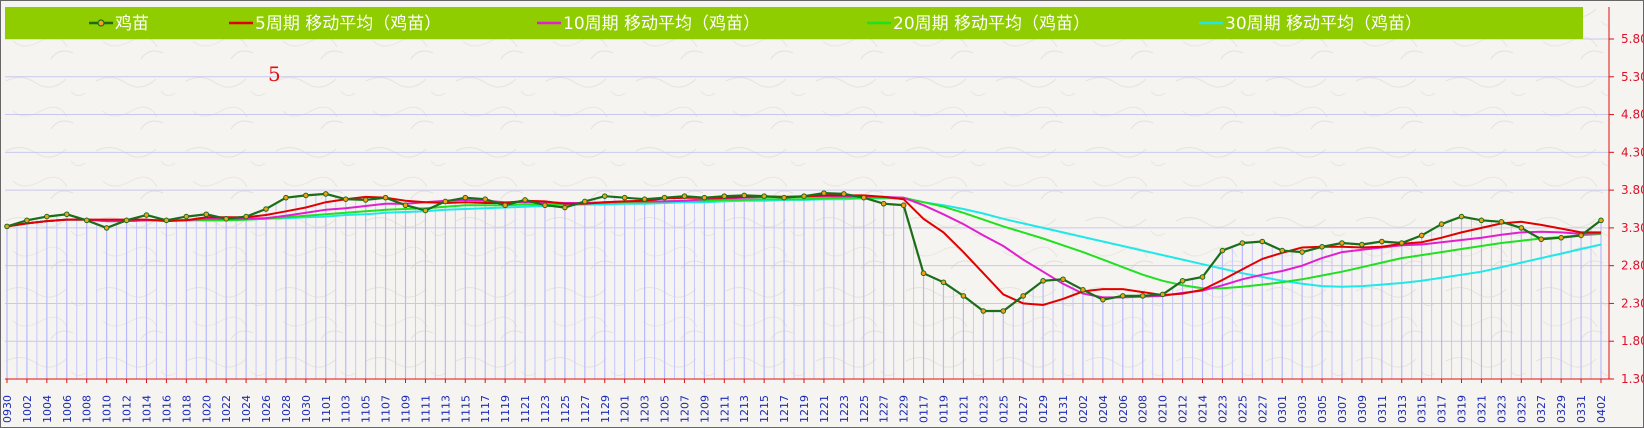 The image size is (1644, 428). What do you see at coordinates (1310, 24) in the screenshot?
I see `legend-item: 30周期 移动平均（鸡苗）` at bounding box center [1310, 24].